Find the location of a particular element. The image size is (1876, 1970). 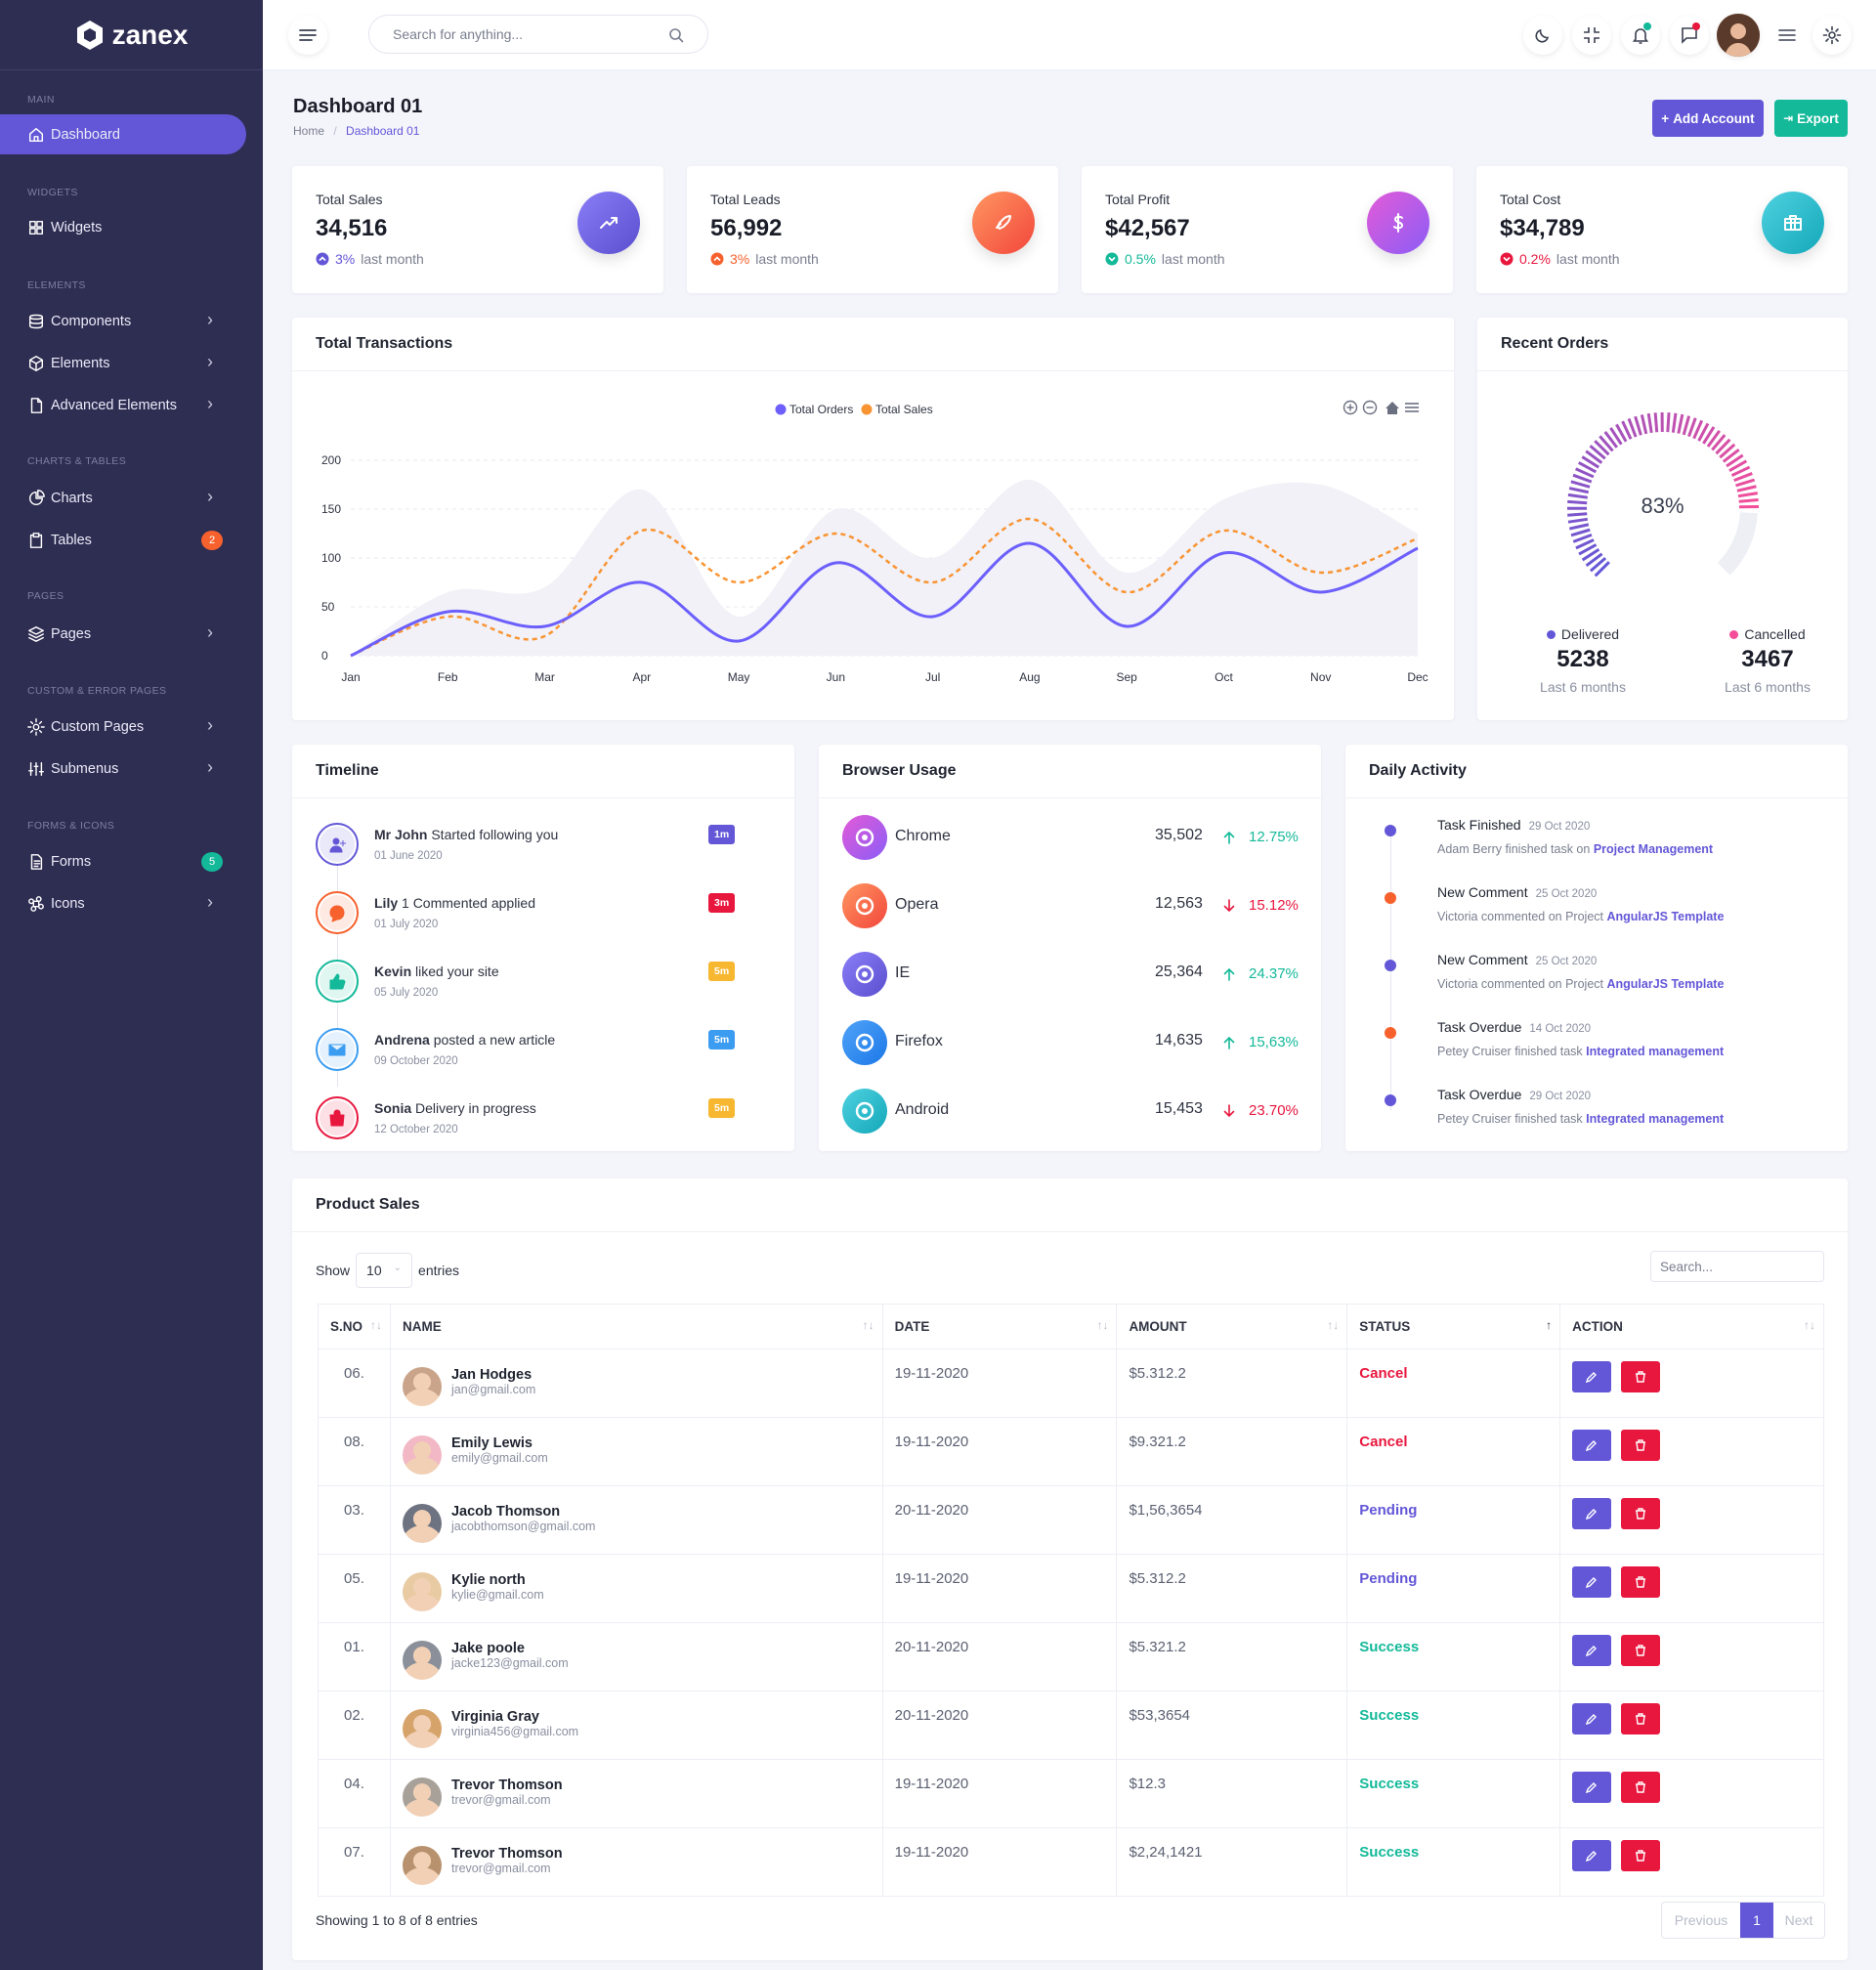

sidebar-badge: 2 is located at coordinates (212, 540).